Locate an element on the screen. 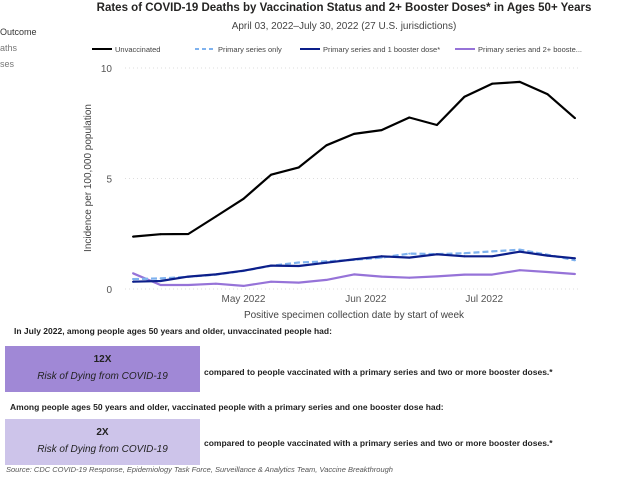 The height and width of the screenshot is (479, 624). x-tick-label: Jul 2022 is located at coordinates (484, 299).